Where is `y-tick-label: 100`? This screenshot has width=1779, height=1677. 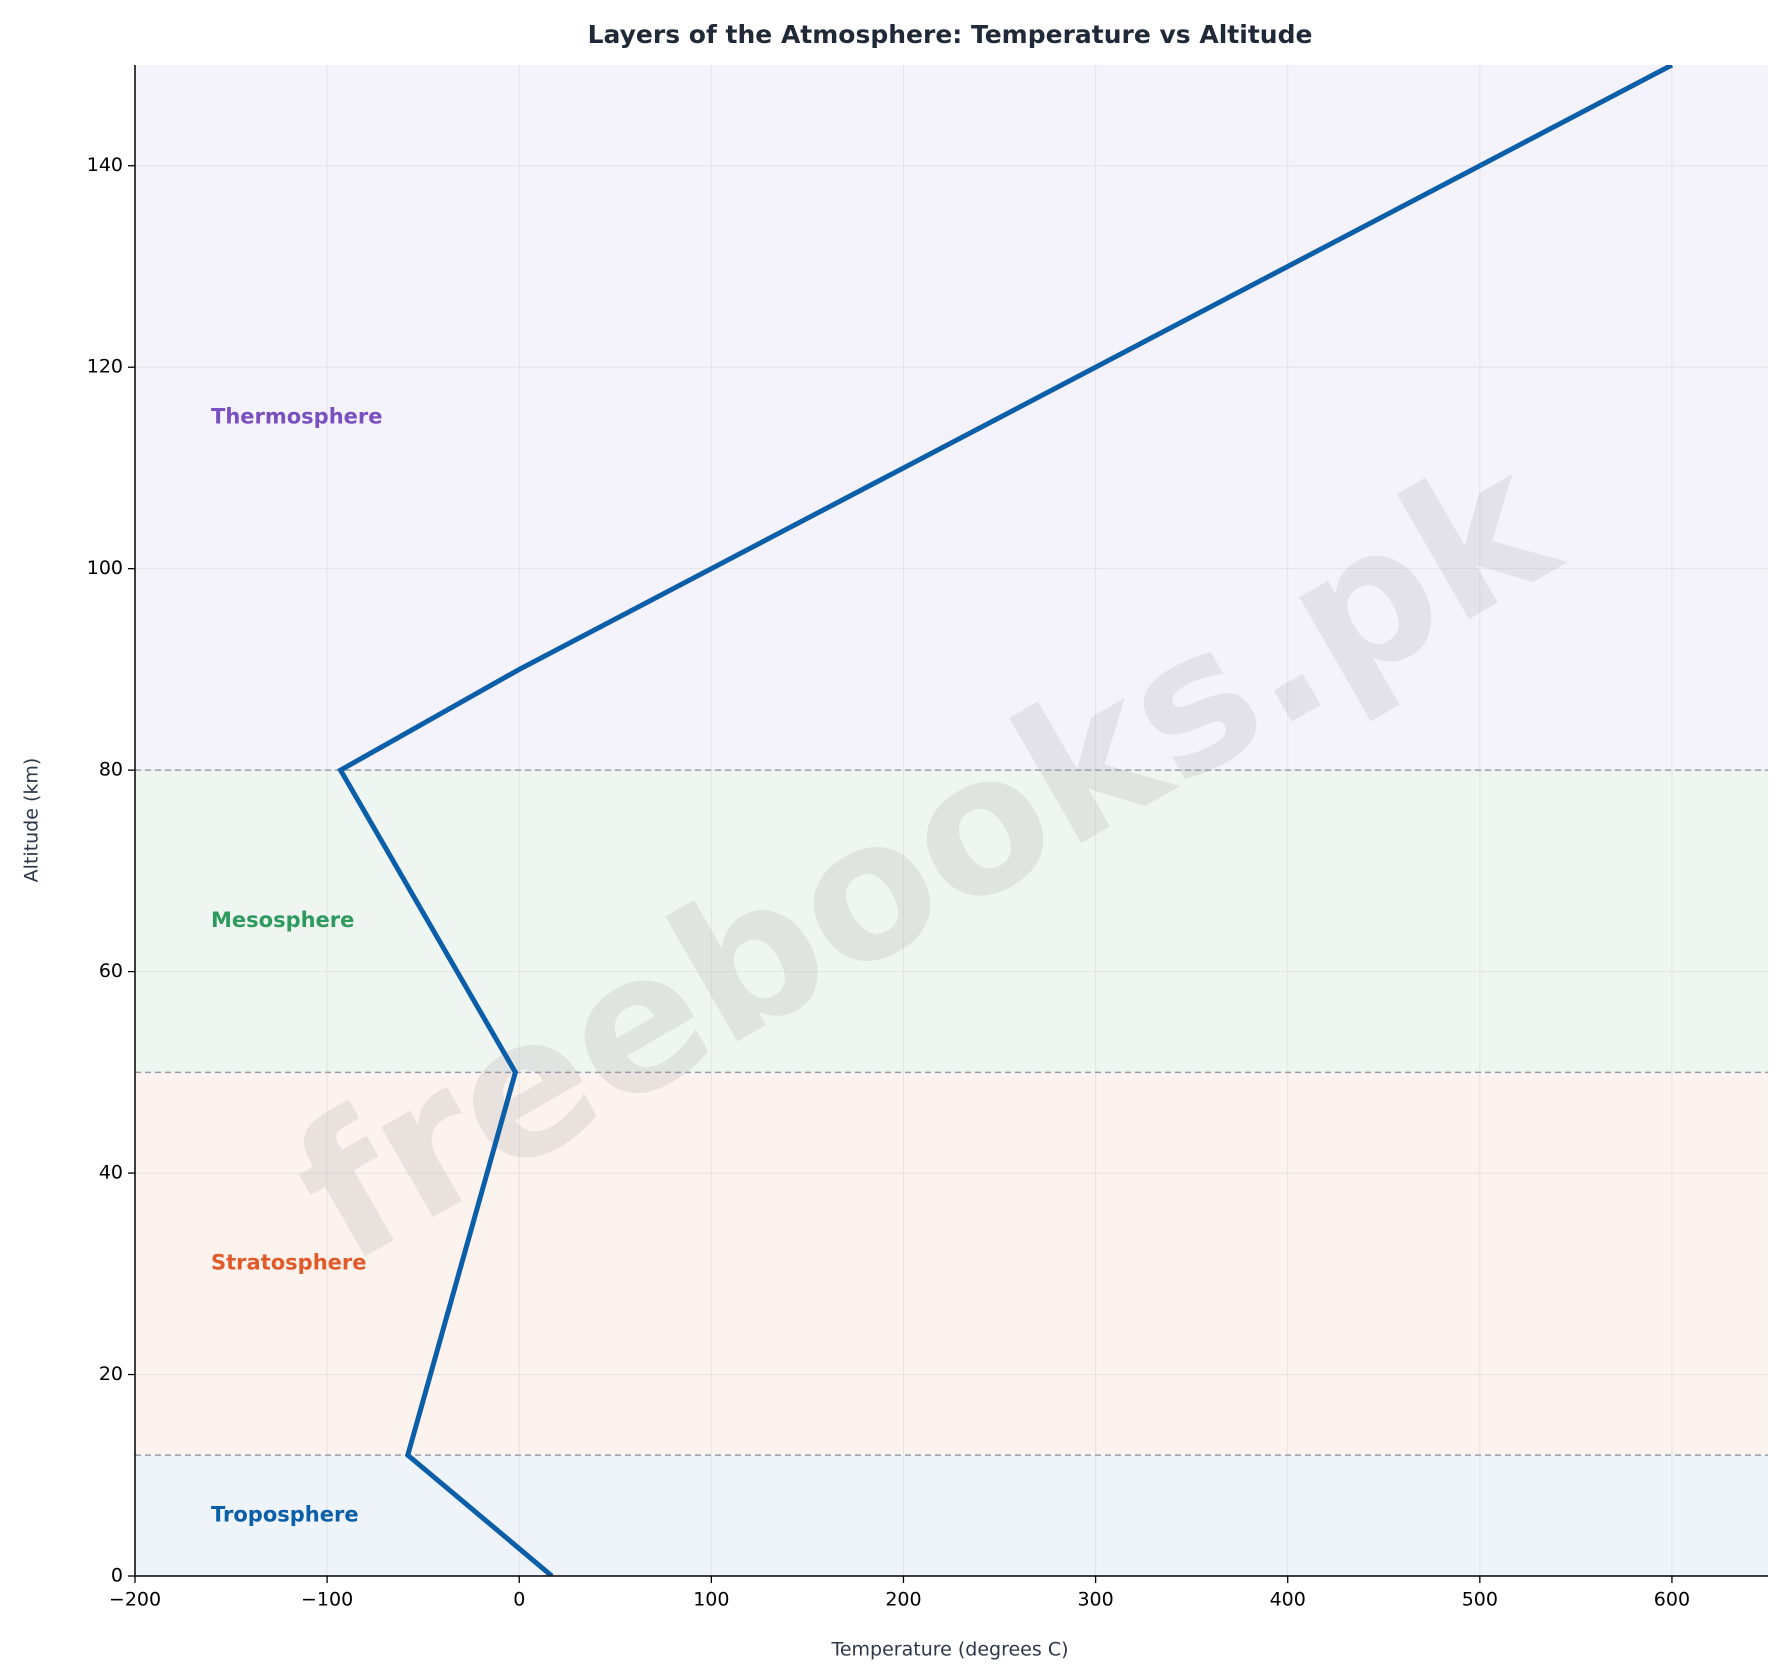
y-tick-label: 100 is located at coordinates (105, 568).